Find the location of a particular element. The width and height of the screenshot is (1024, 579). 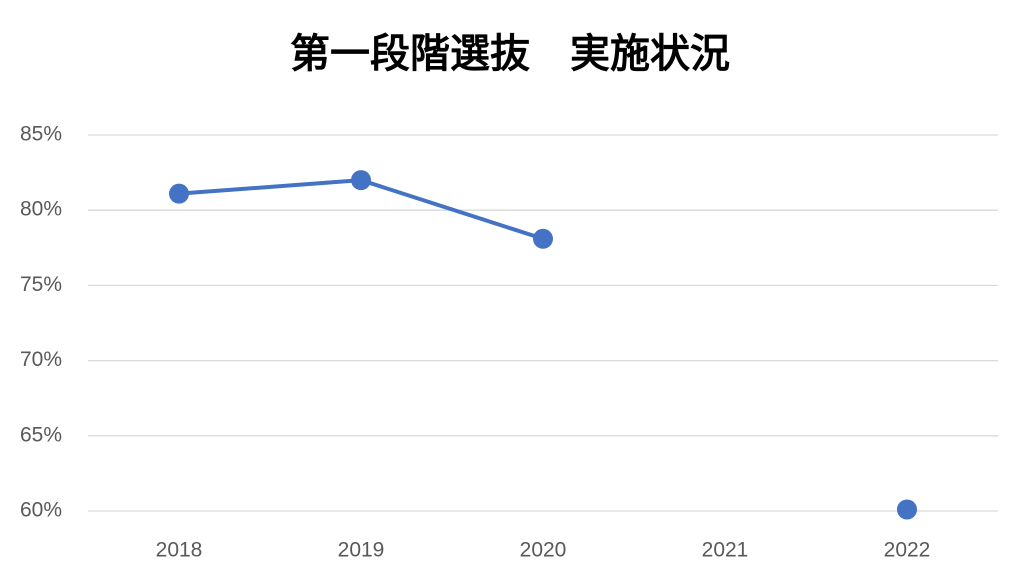

x-tick-label: 2019 is located at coordinates (361, 550).